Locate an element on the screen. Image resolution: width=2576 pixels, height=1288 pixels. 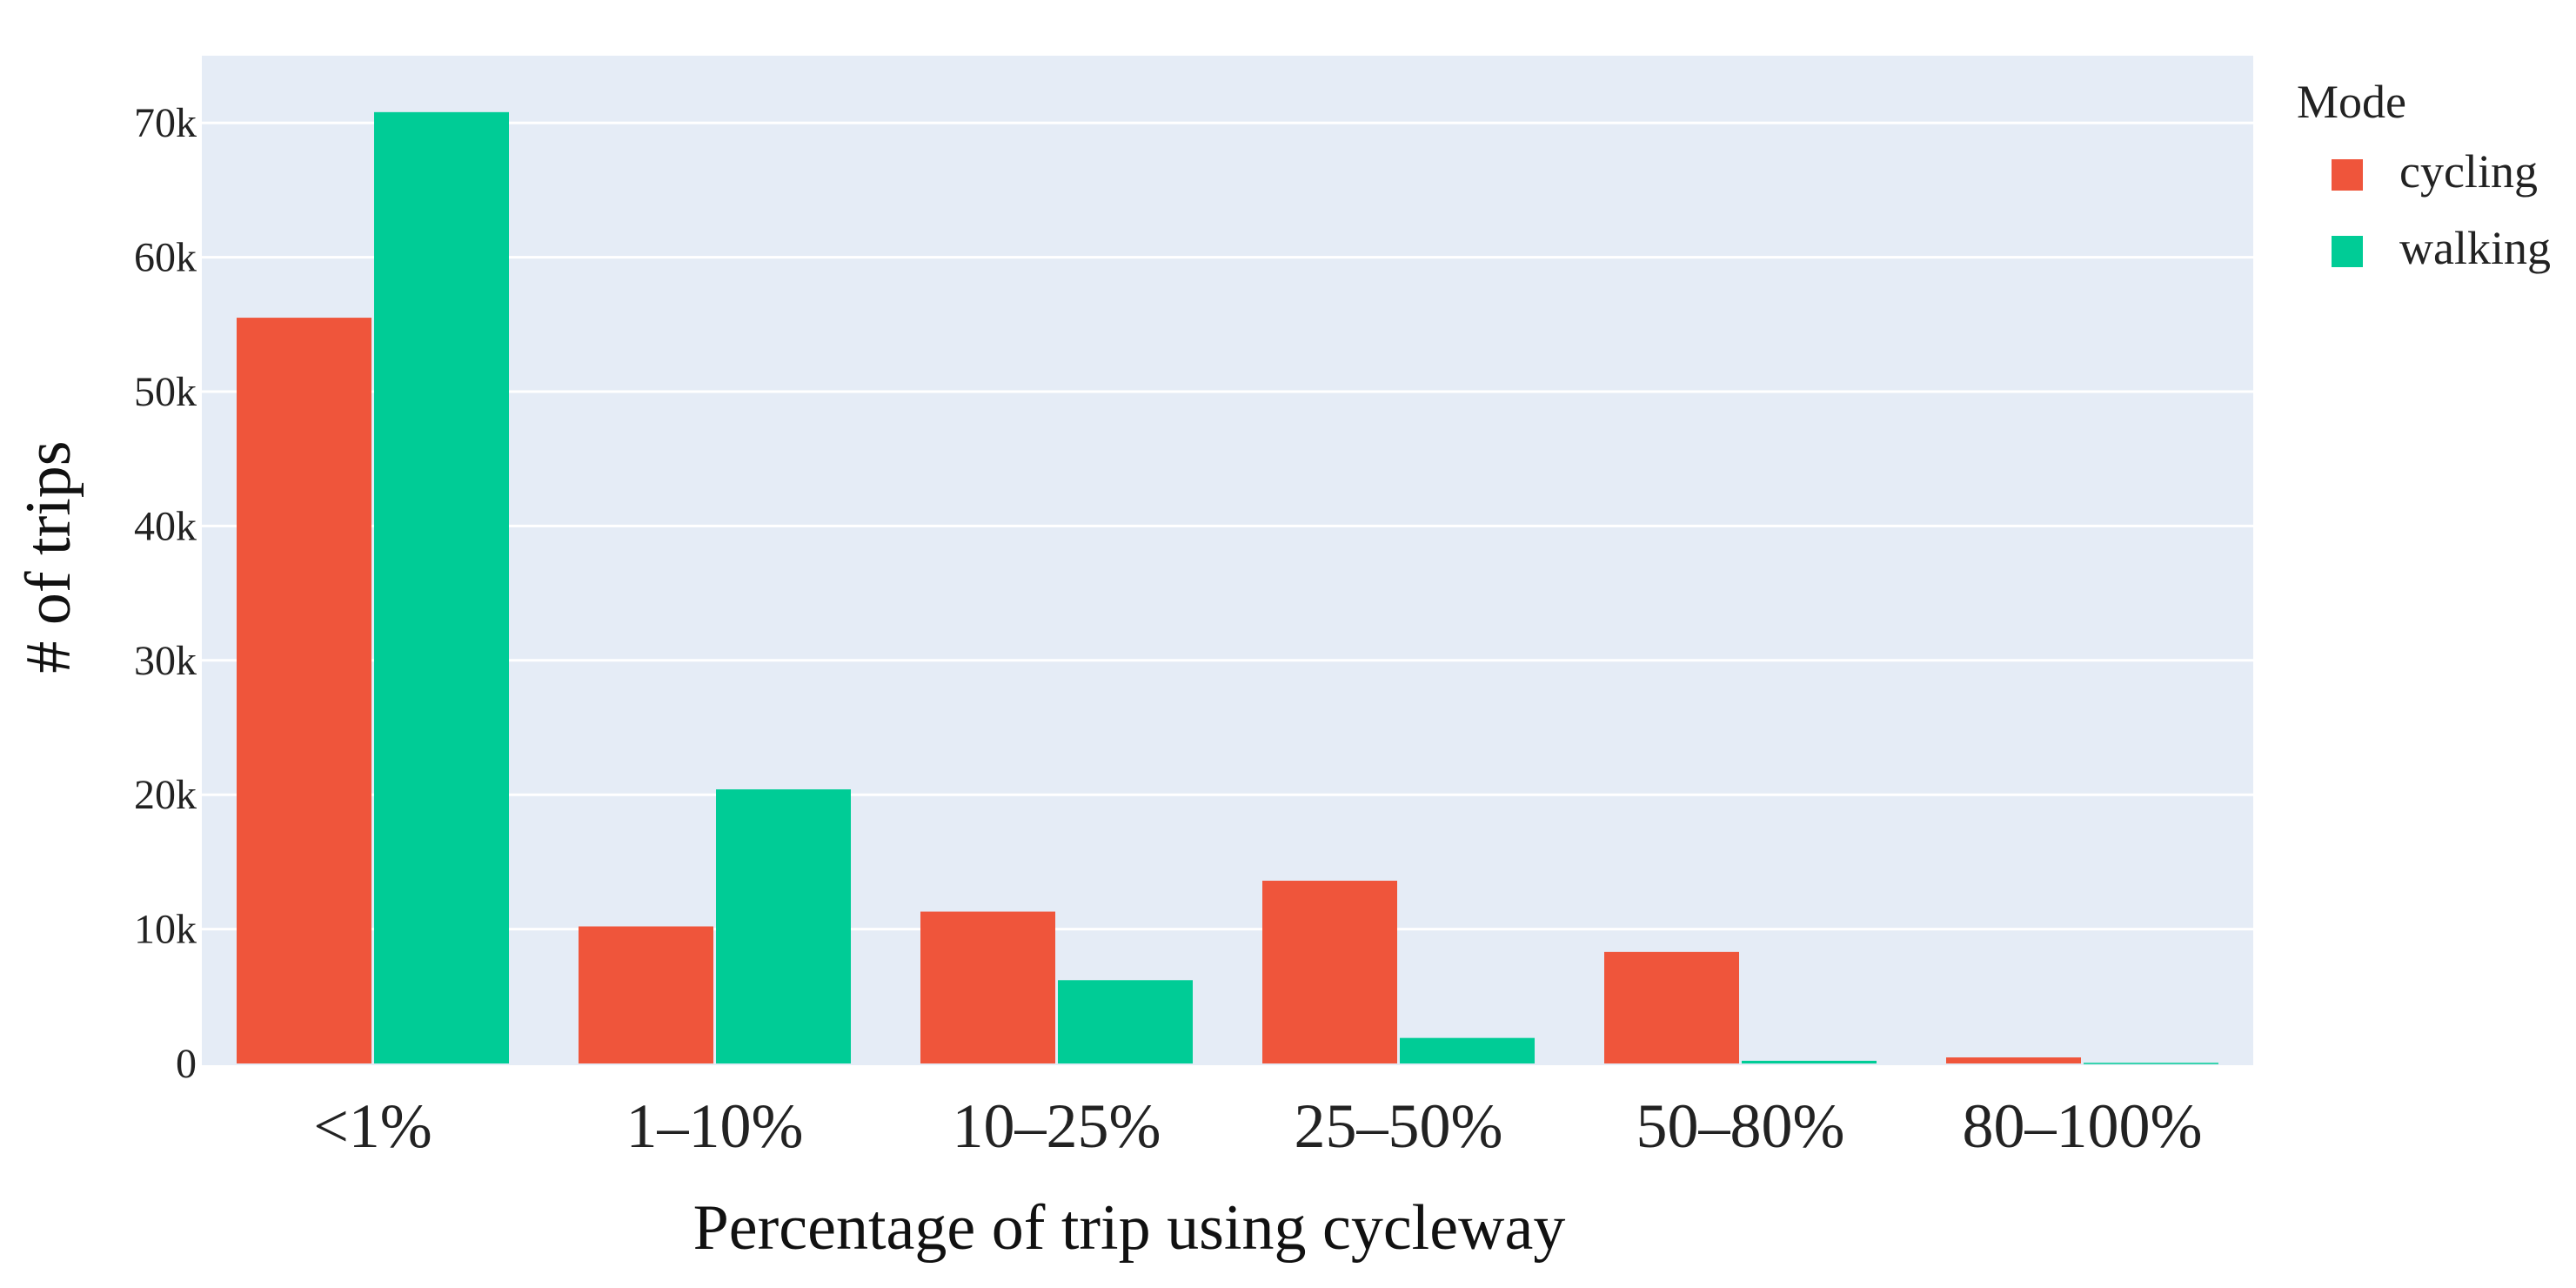
y-tick-label: 0 is located at coordinates (186, 1064).